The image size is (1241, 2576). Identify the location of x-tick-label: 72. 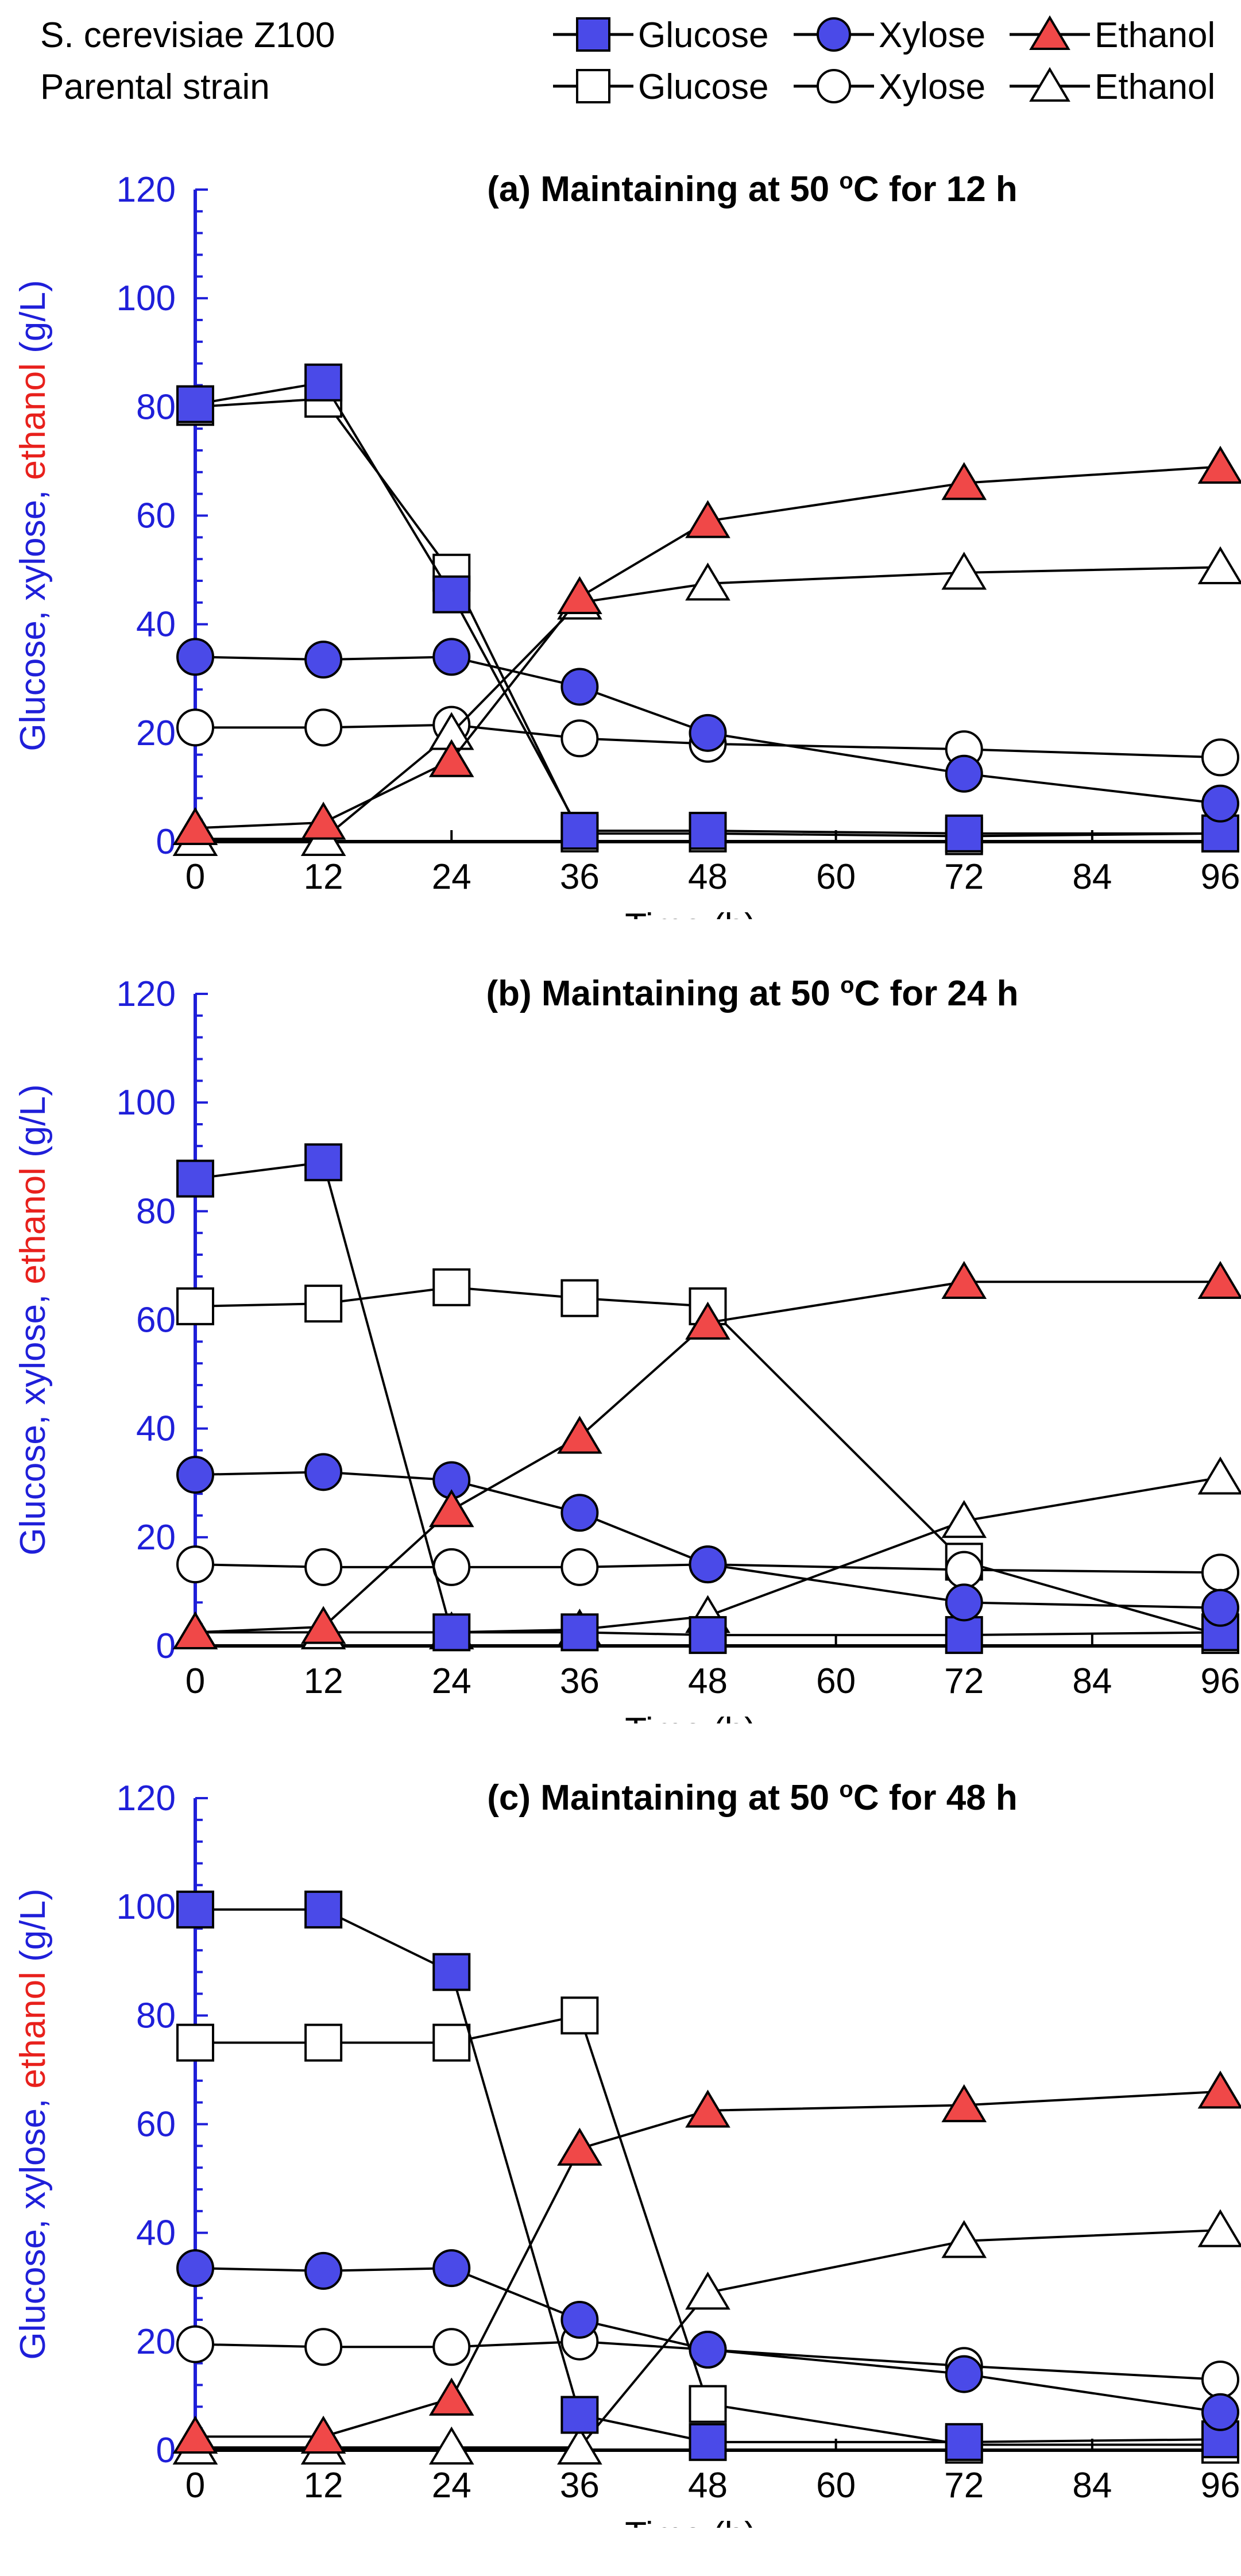
(964, 877).